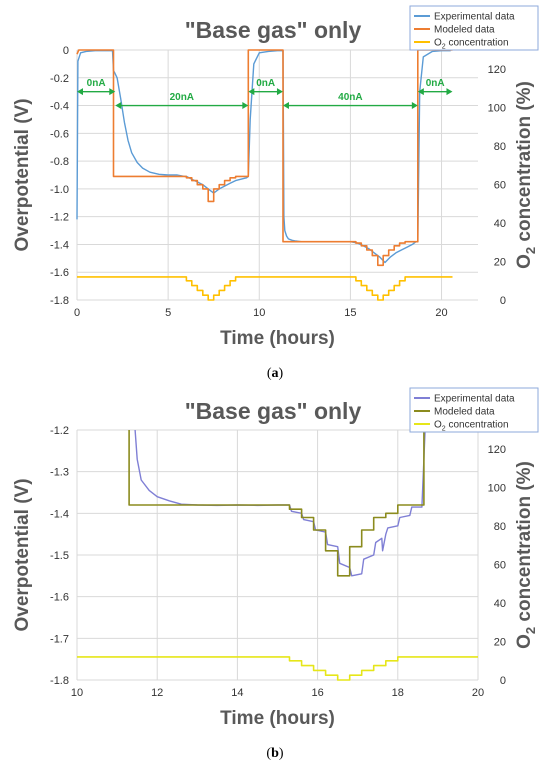  What do you see at coordinates (59, 556) in the screenshot?
I see `y-tick-label: -1.5` at bounding box center [59, 556].